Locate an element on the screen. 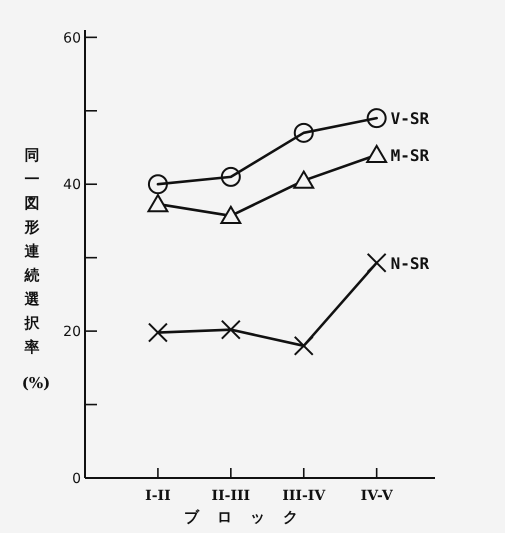  y-tick-label: 0 is located at coordinates (76, 479).